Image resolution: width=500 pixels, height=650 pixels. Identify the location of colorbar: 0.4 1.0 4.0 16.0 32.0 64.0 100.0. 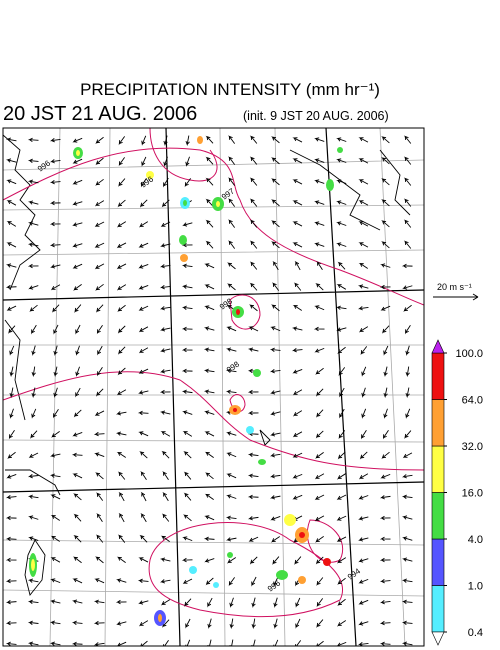
(457, 492).